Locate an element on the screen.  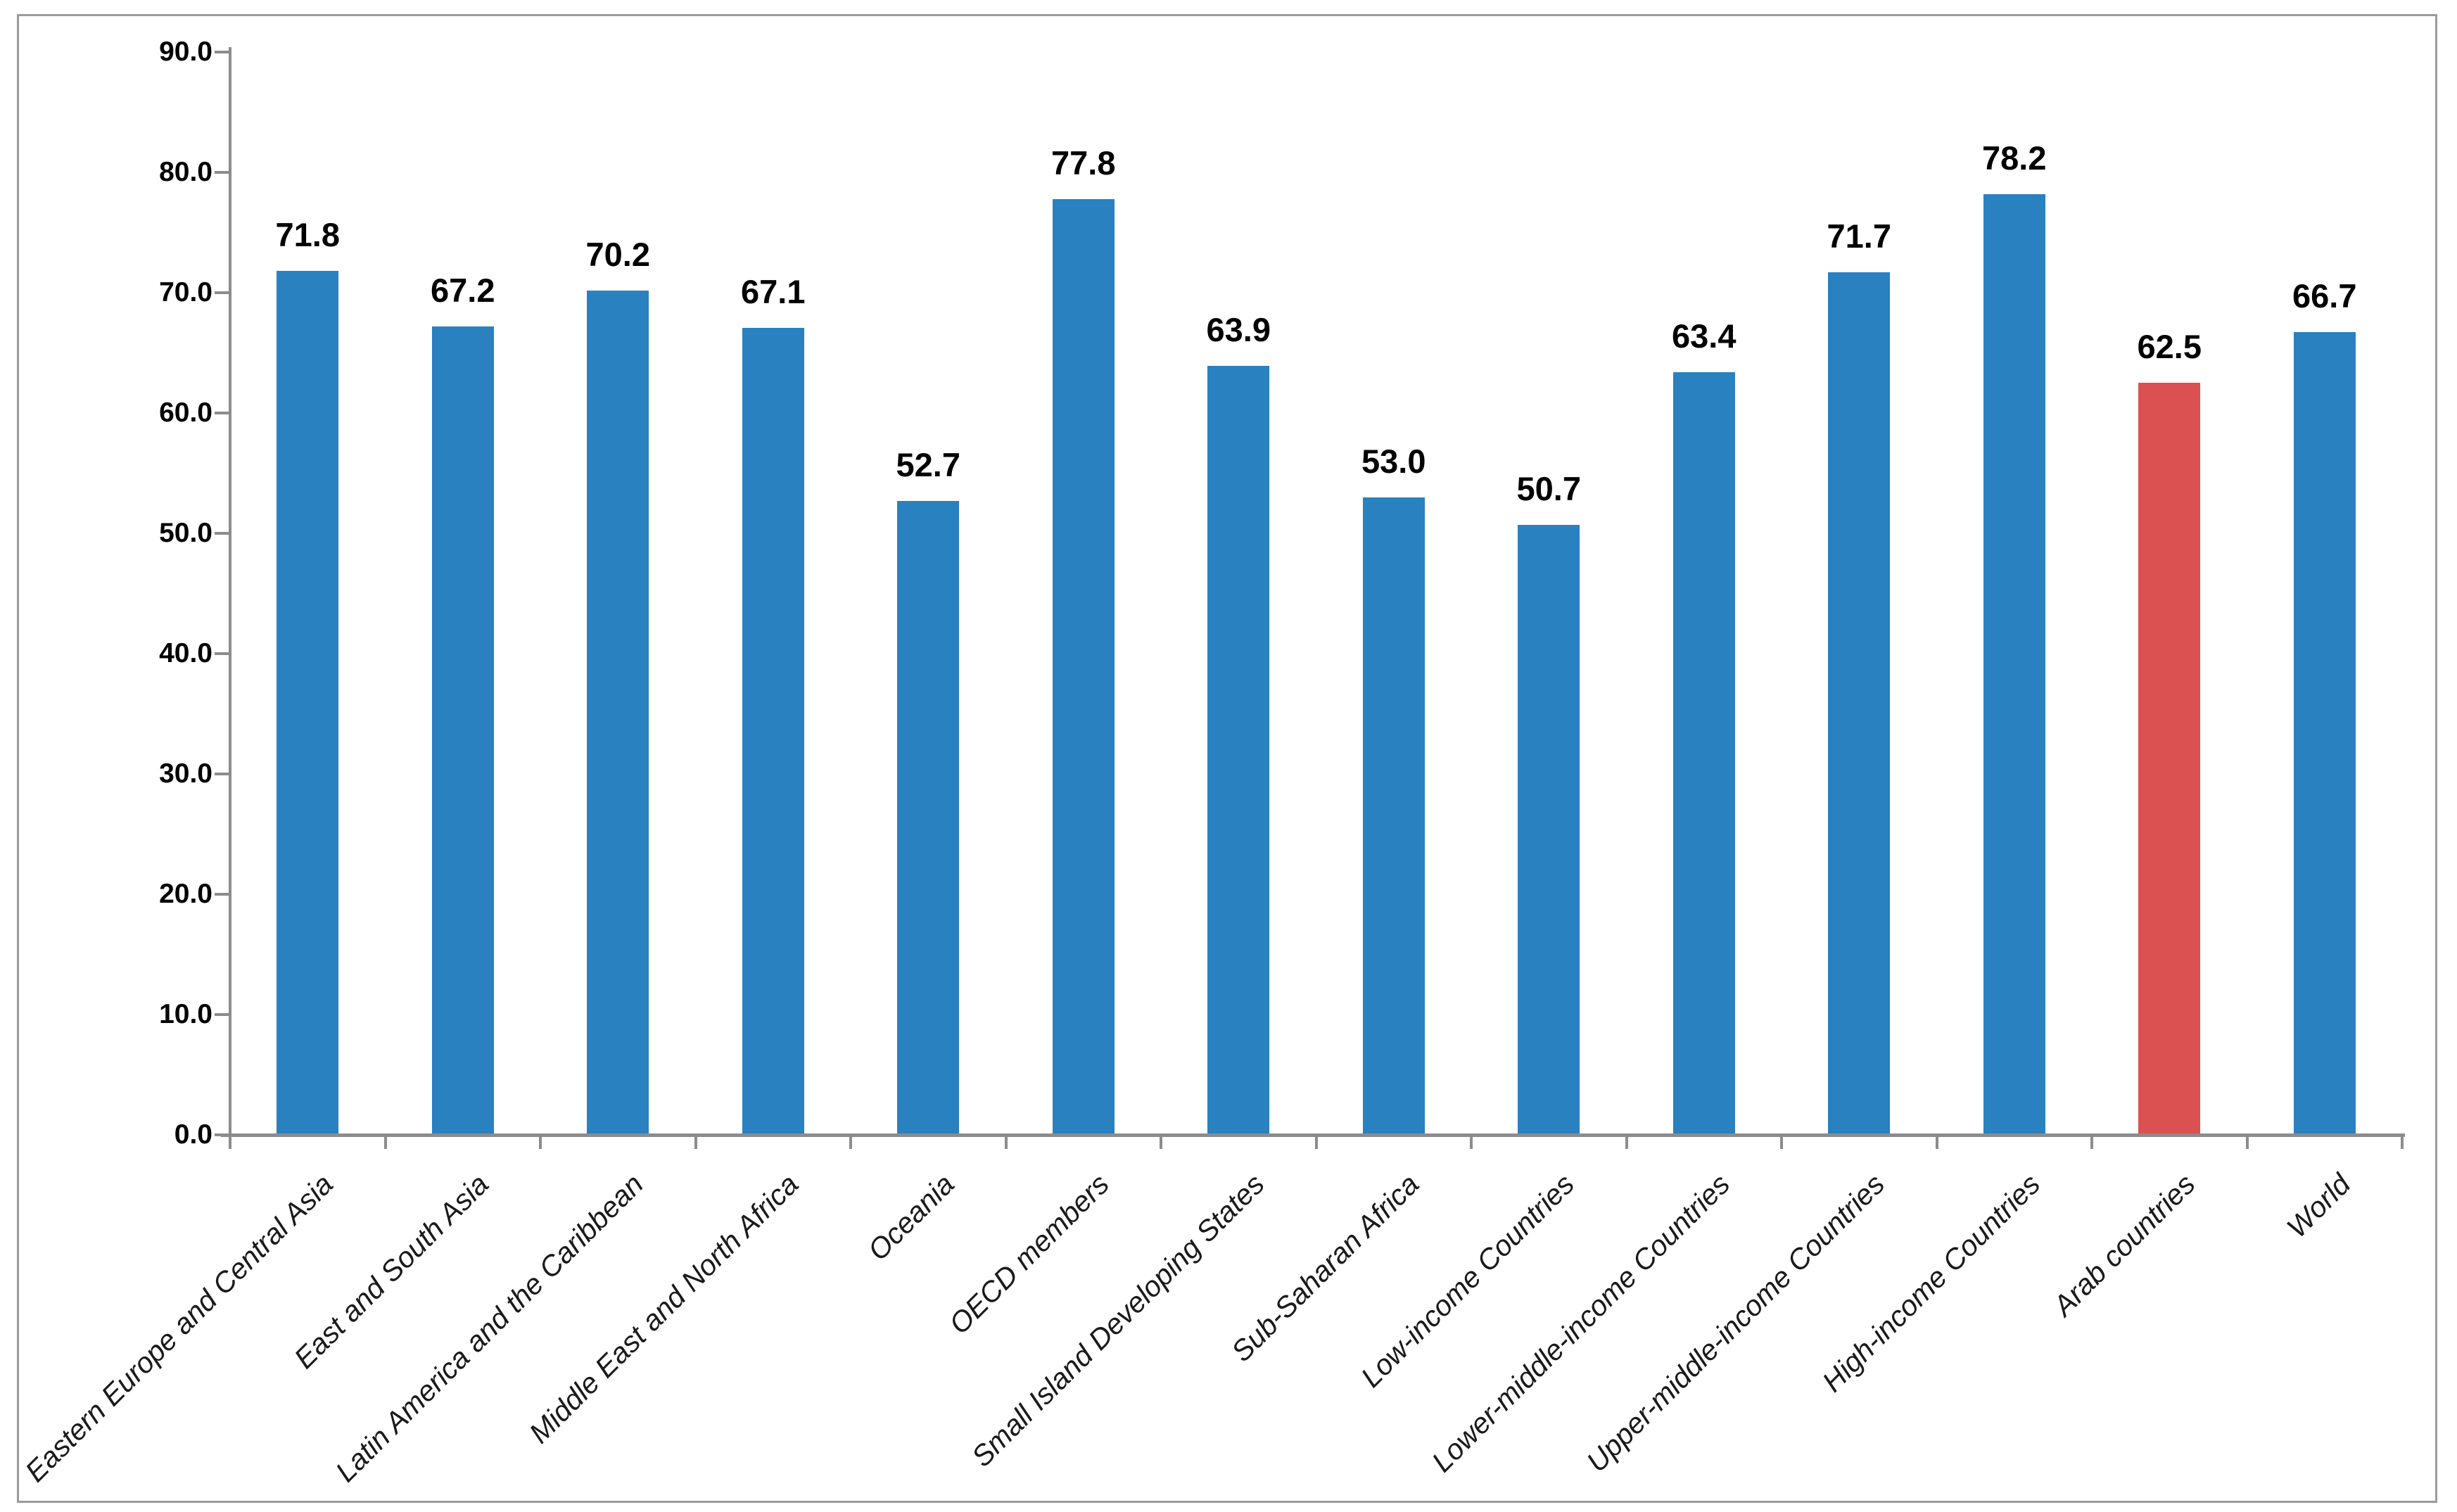
category-label: Oceania is located at coordinates (911, 1217).